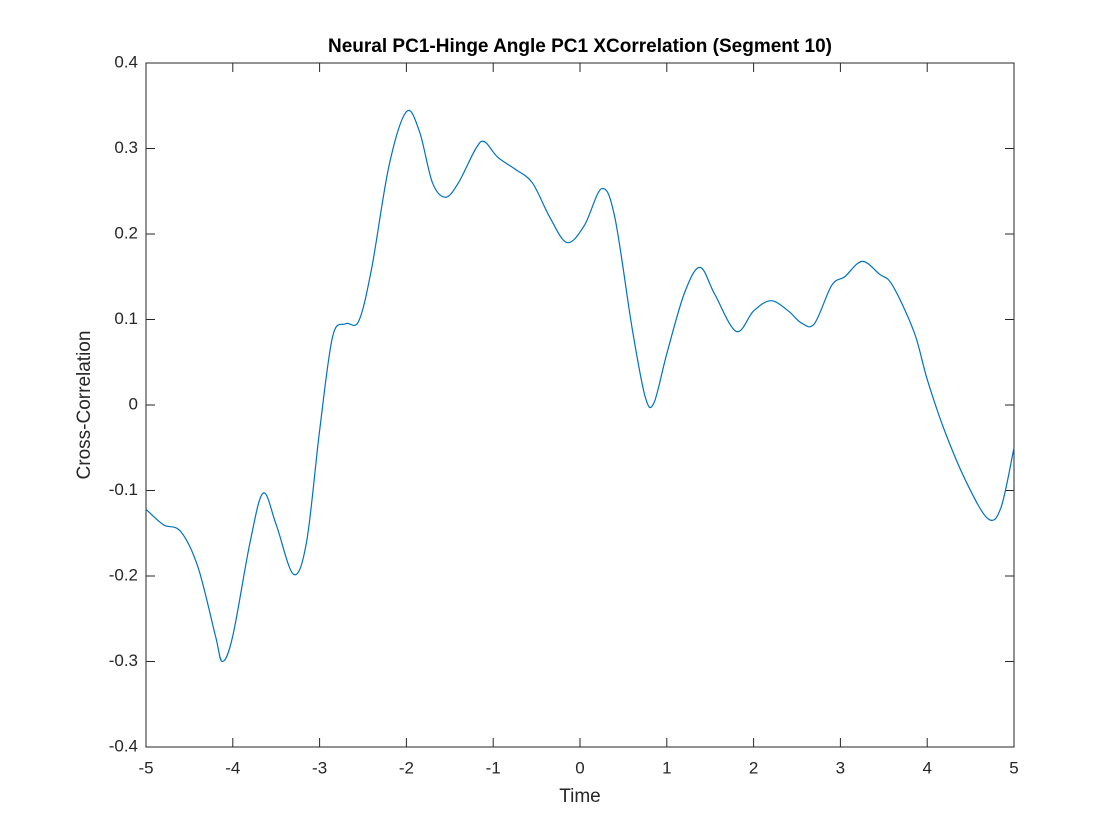  Describe the element at coordinates (406, 767) in the screenshot. I see `x-tick-label: -2` at that location.